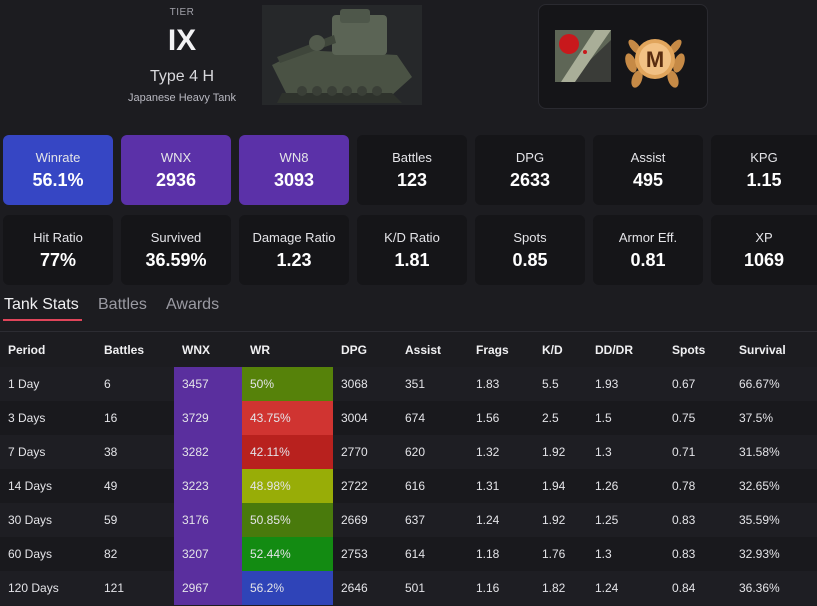 The image size is (817, 606). What do you see at coordinates (530, 170) in the screenshot?
I see `stat-card-dpg: DPG 2633` at bounding box center [530, 170].